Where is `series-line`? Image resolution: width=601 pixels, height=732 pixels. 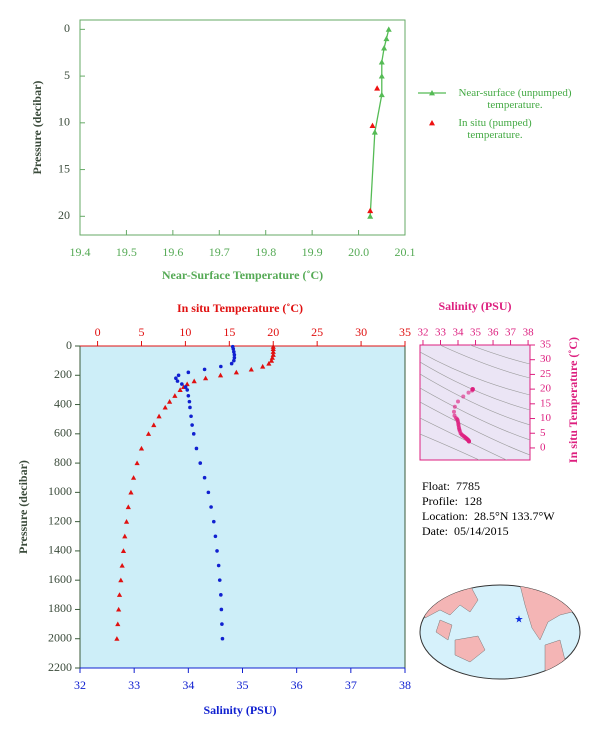
series-line is located at coordinates (379, 123).